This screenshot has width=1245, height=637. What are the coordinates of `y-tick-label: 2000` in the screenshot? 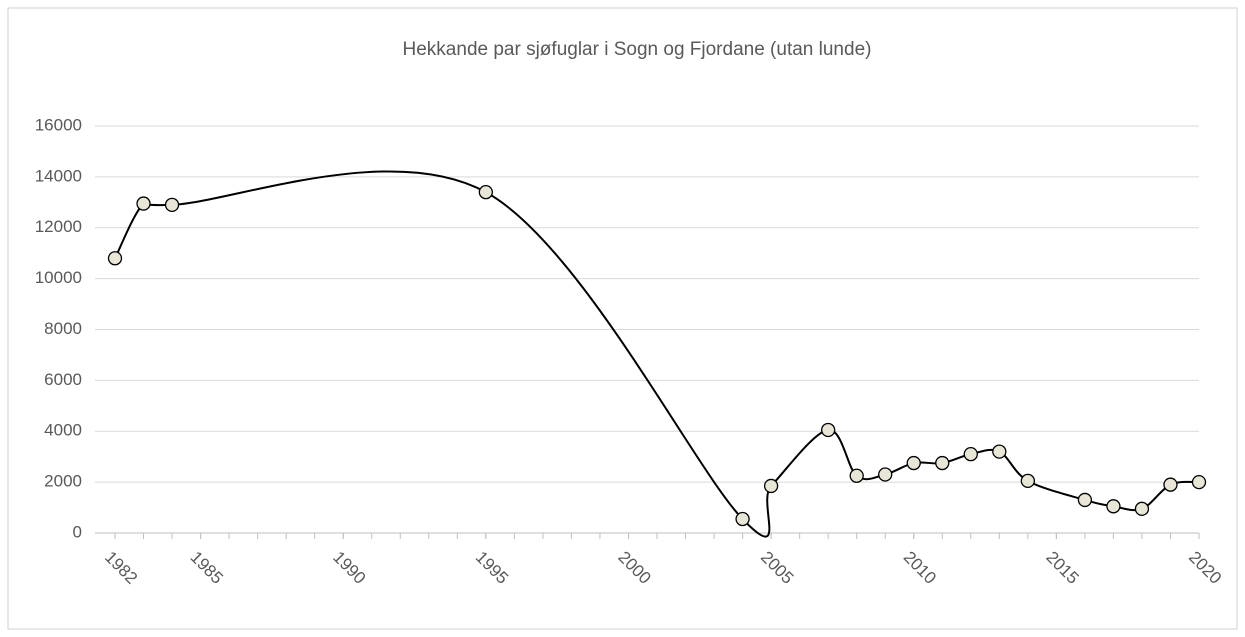 It's located at (63, 481).